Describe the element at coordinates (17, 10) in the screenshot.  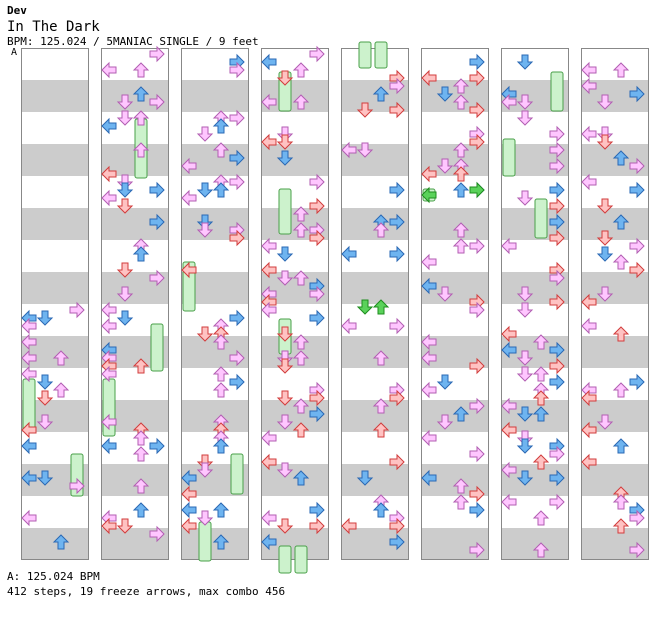
I see `author-name: Dev` at that location.